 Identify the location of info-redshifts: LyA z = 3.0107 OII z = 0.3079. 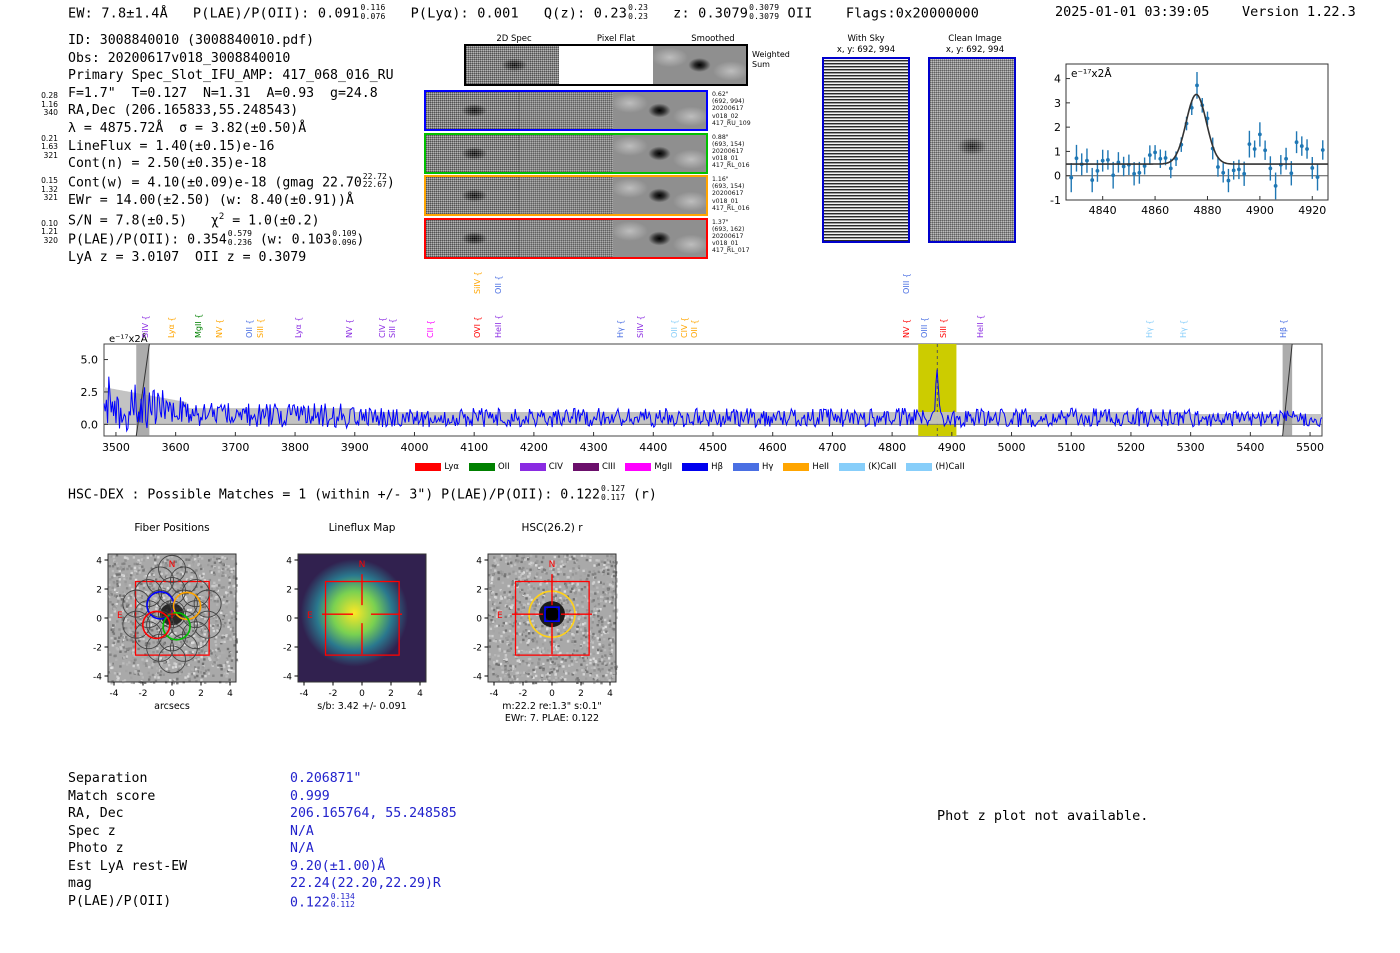
(187, 258).